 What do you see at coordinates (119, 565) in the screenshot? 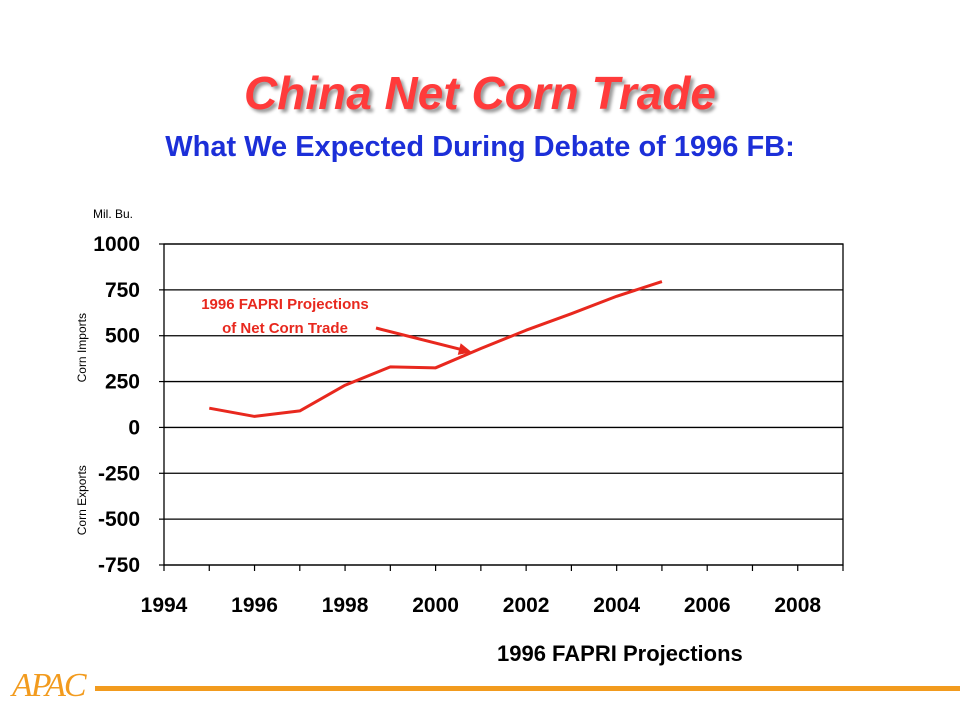
I see `y-tick-label: -750` at bounding box center [119, 565].